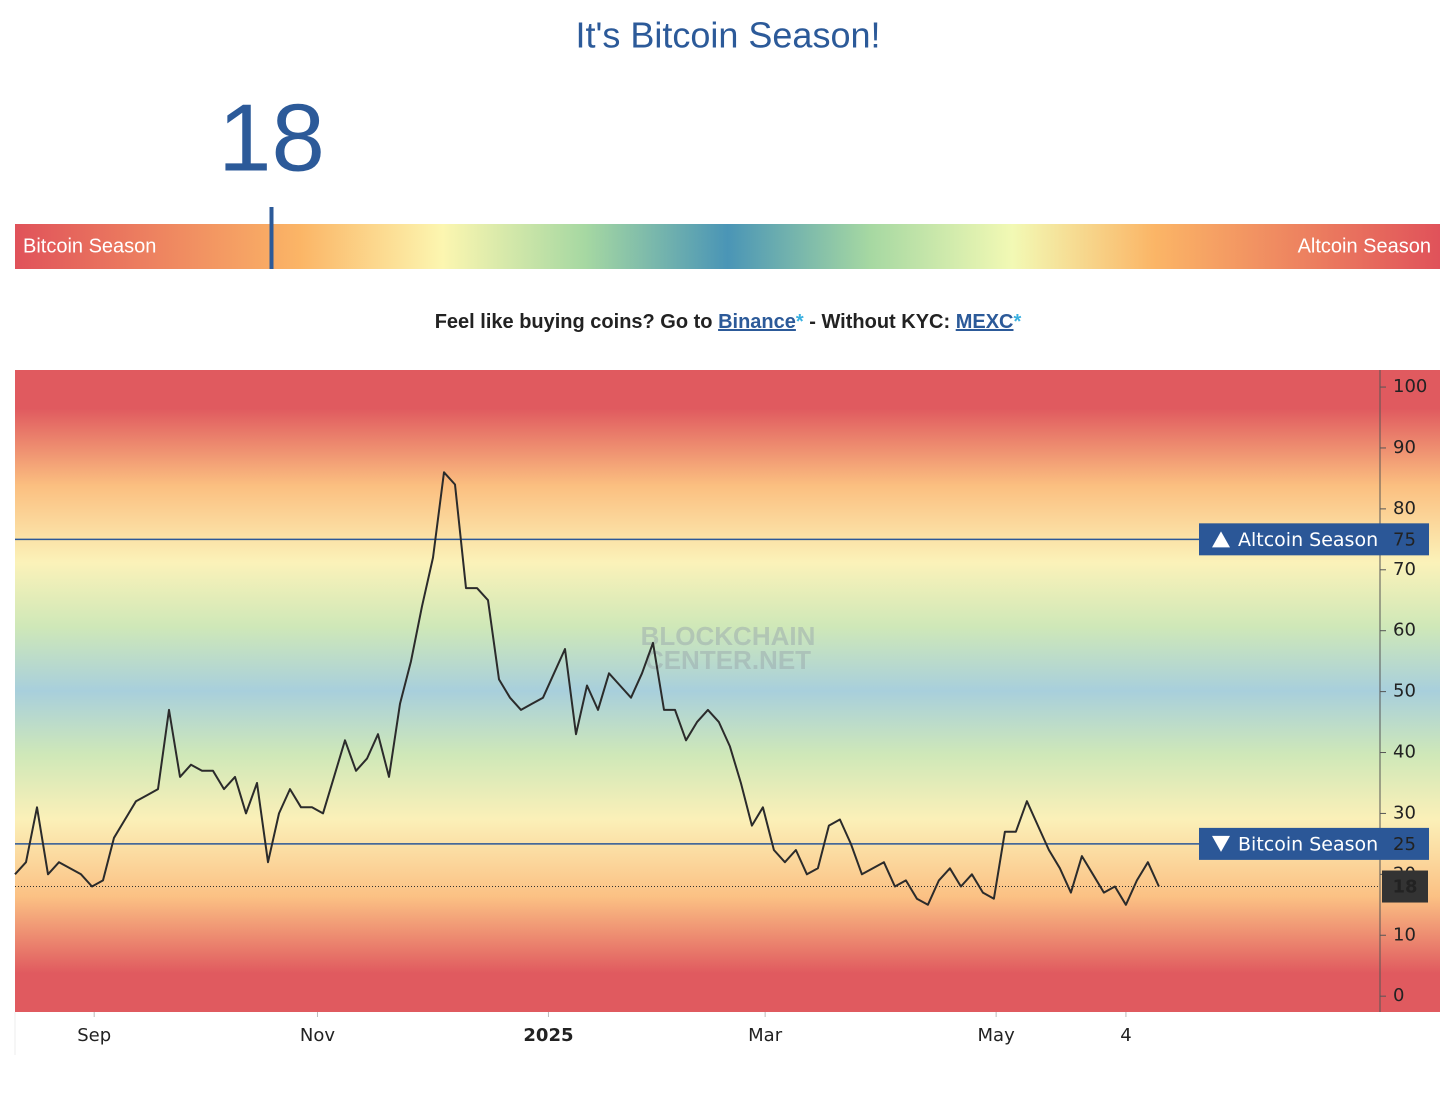  What do you see at coordinates (727, 246) in the screenshot?
I see `gauge-bar` at bounding box center [727, 246].